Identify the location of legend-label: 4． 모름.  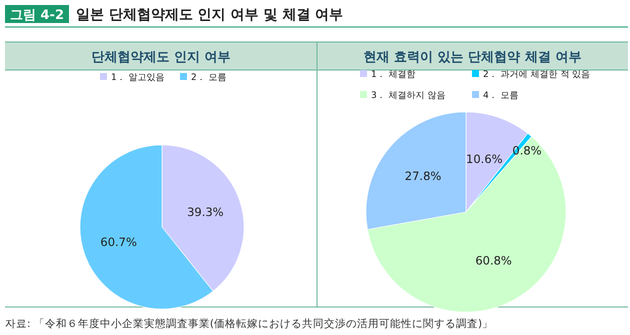
(501, 96).